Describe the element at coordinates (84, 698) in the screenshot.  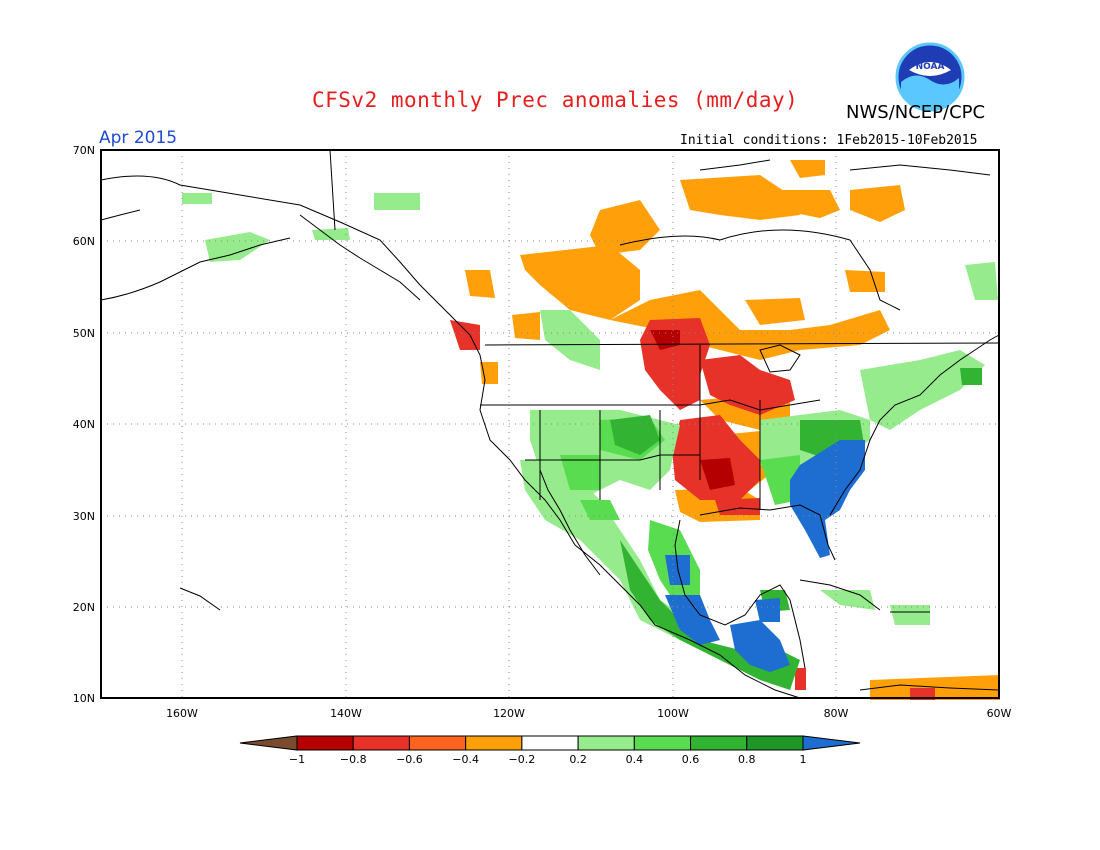
I see `lat-label: 10N` at that location.